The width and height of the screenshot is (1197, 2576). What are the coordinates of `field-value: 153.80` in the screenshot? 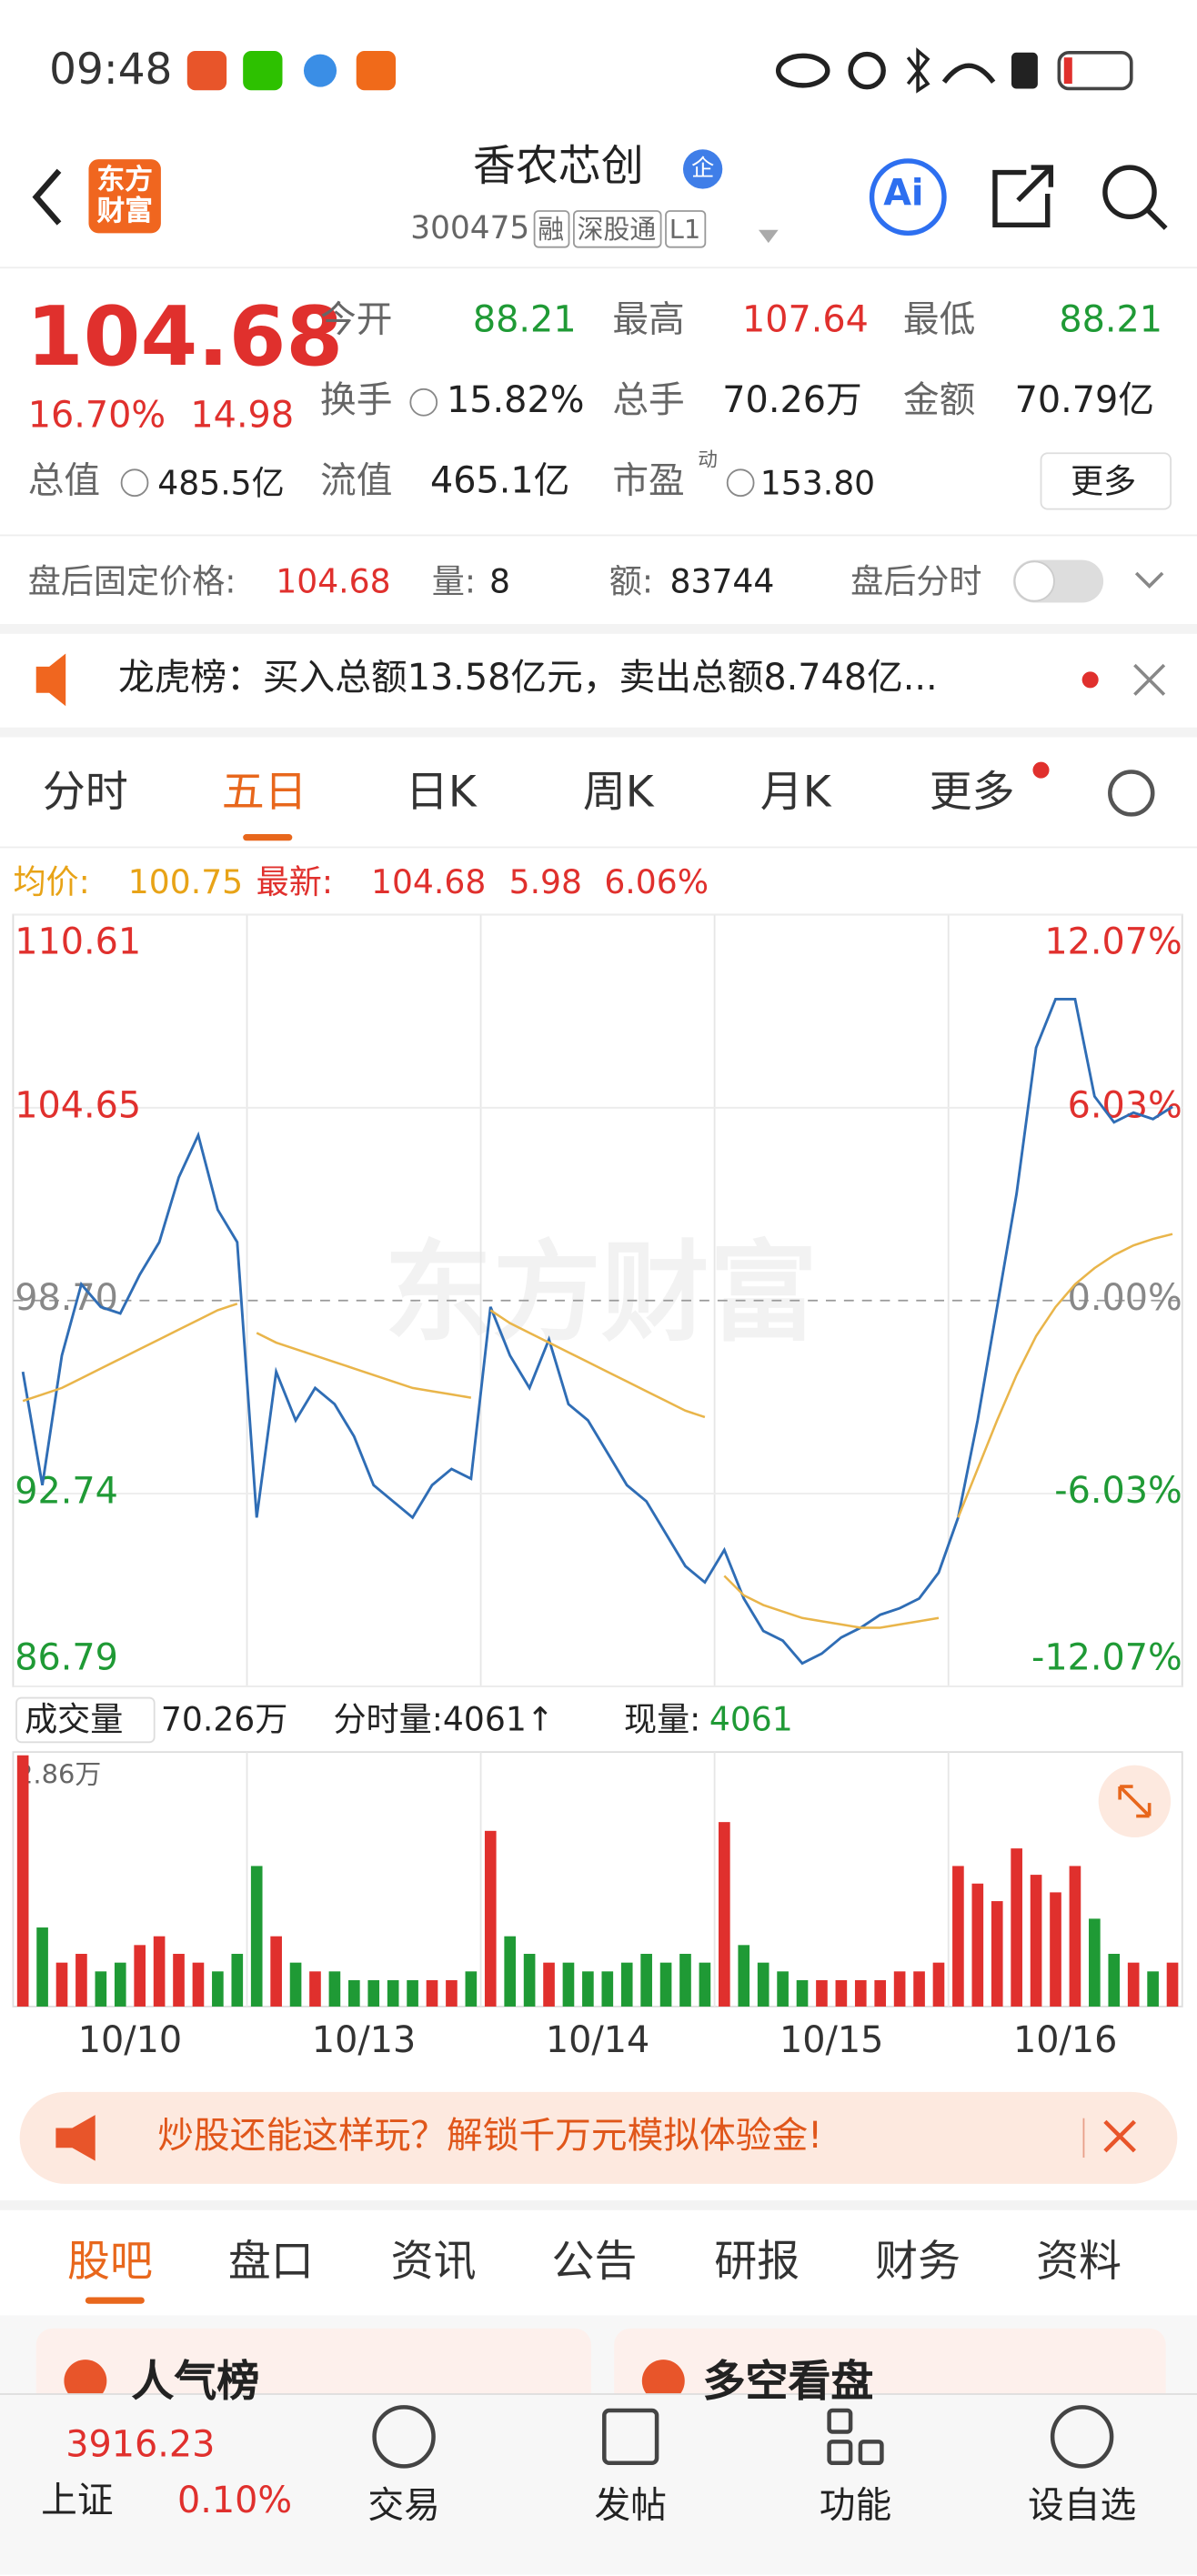 It's located at (817, 483).